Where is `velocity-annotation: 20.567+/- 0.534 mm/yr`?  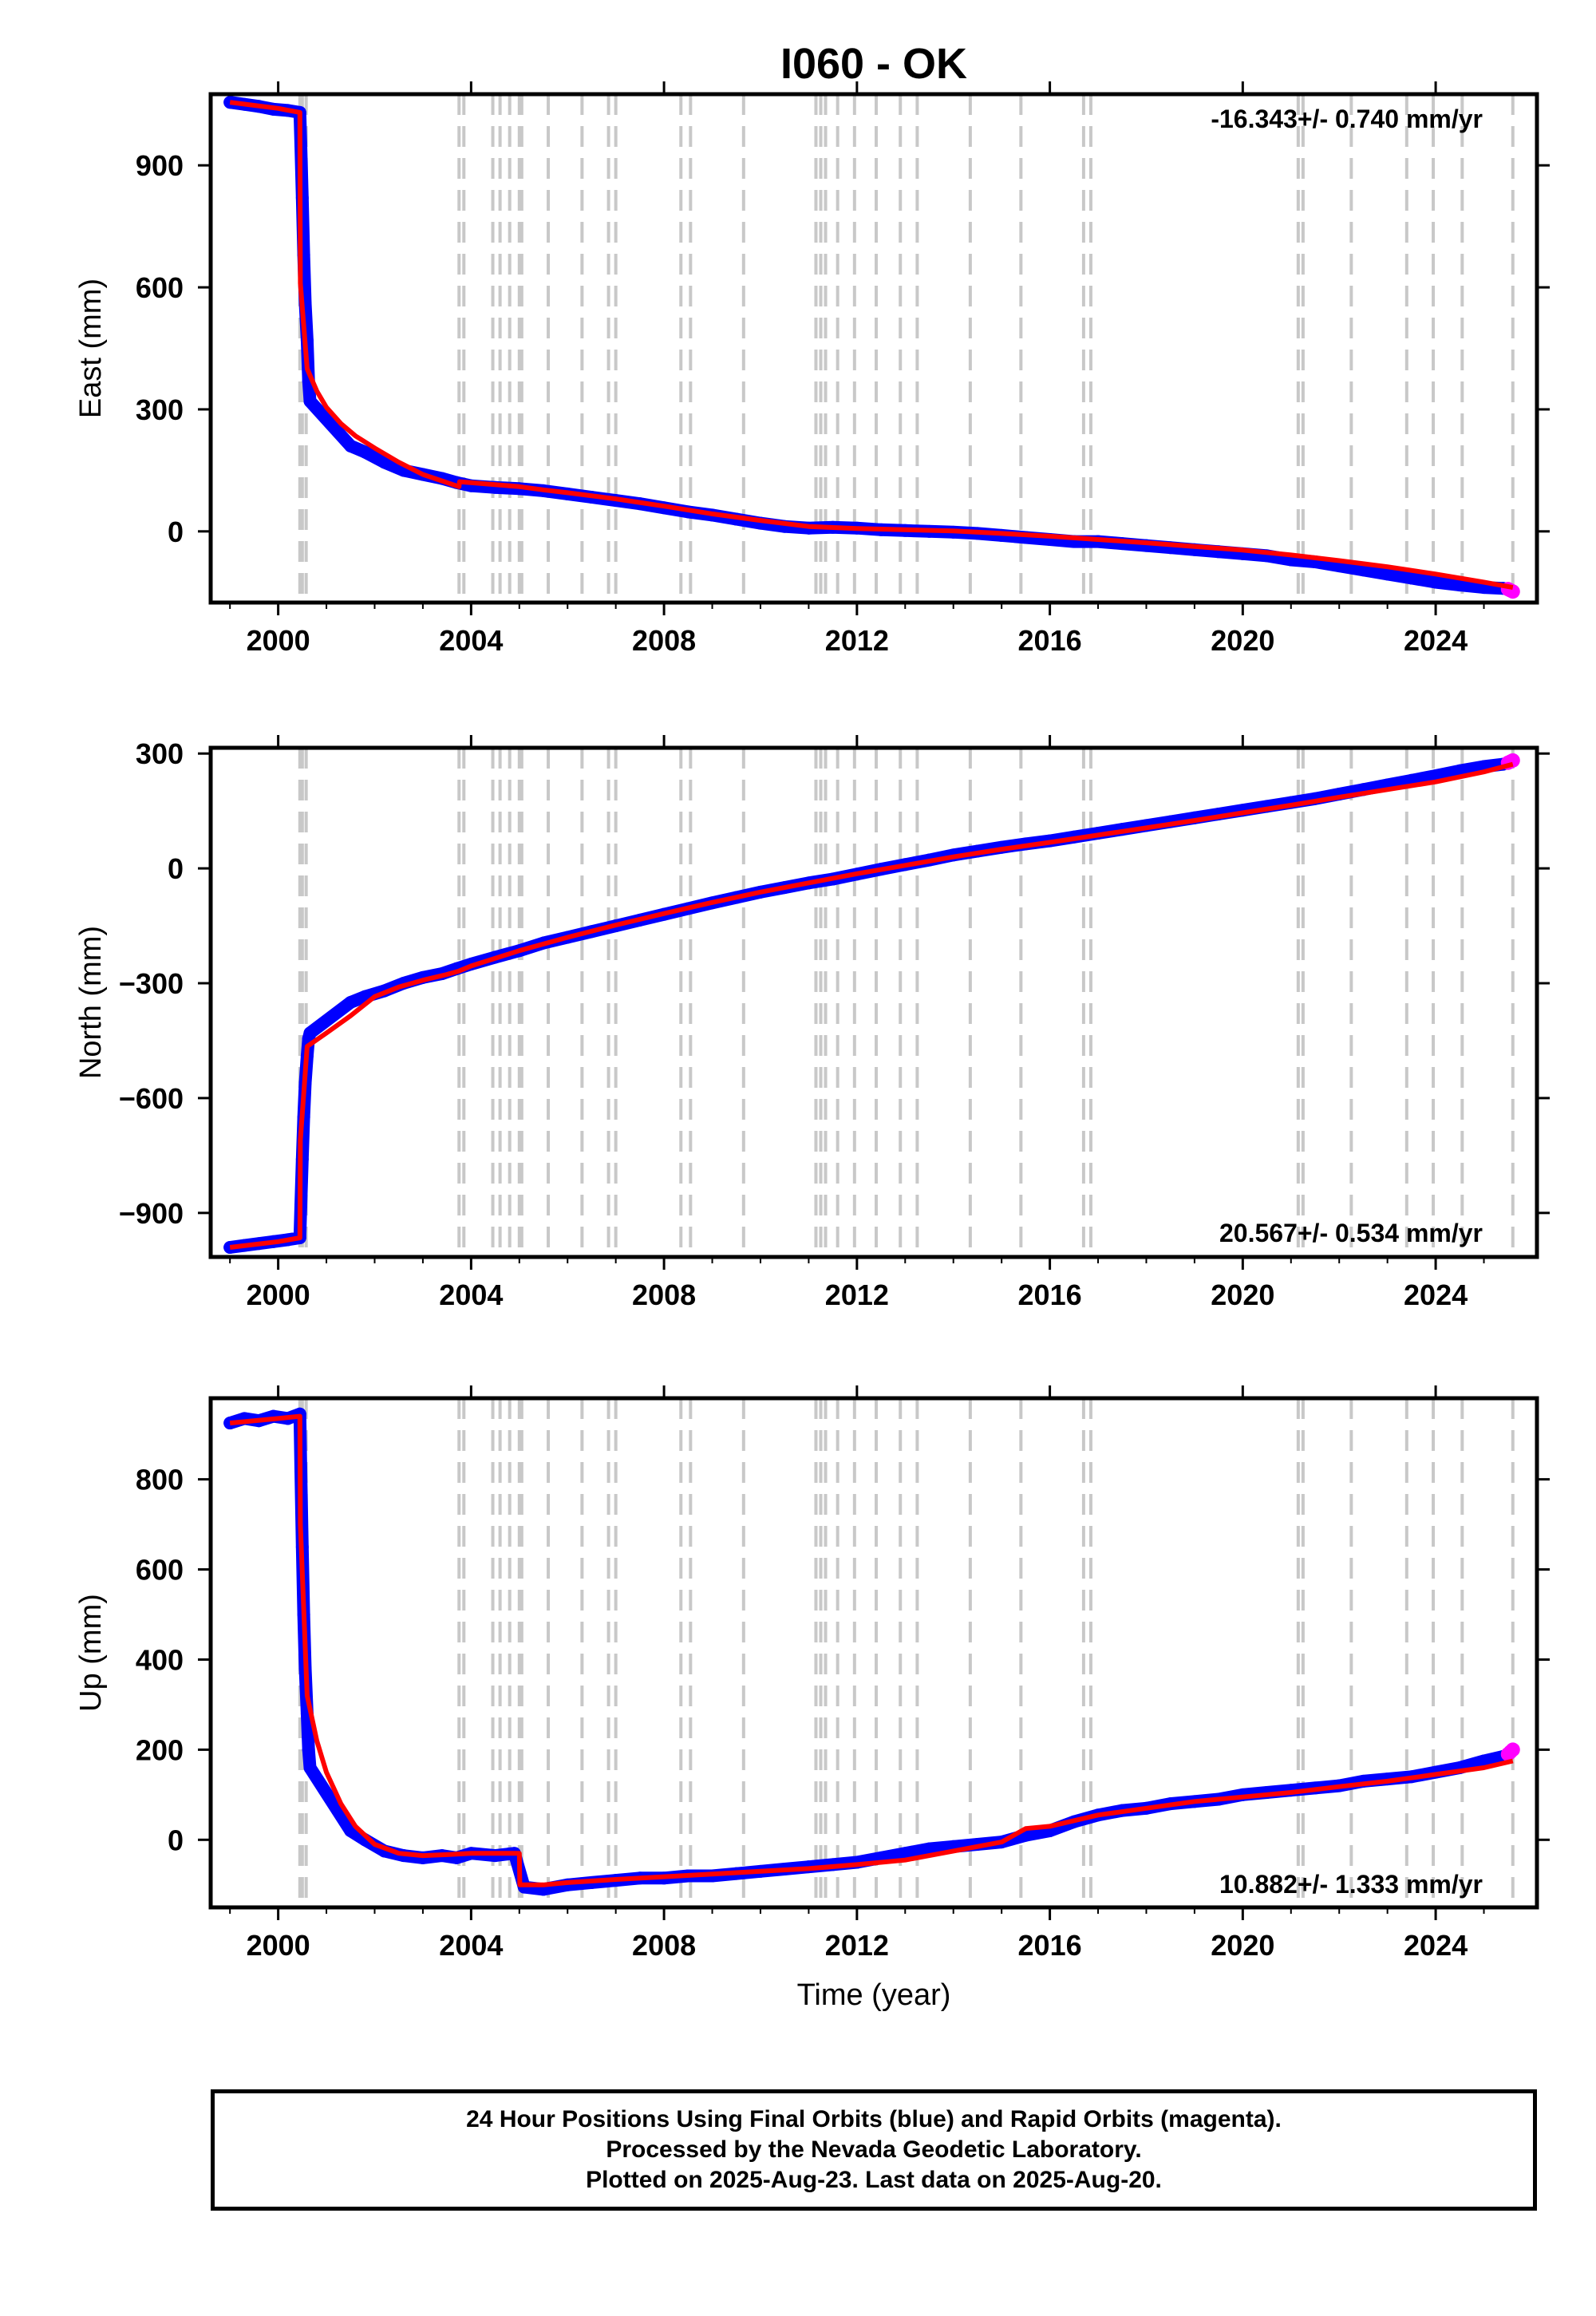 velocity-annotation: 20.567+/- 0.534 mm/yr is located at coordinates (1351, 1233).